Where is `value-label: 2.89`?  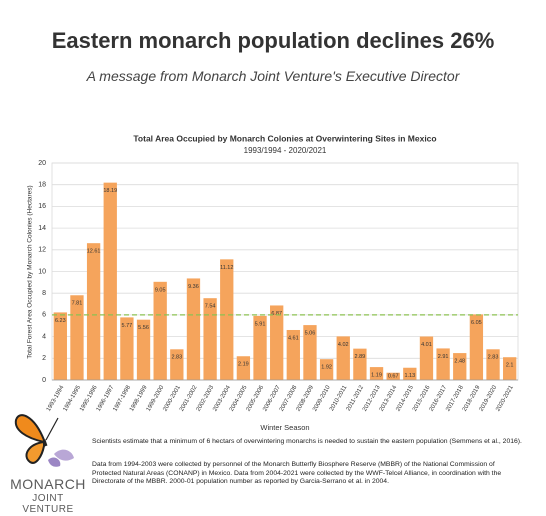 value-label: 2.89 is located at coordinates (360, 357).